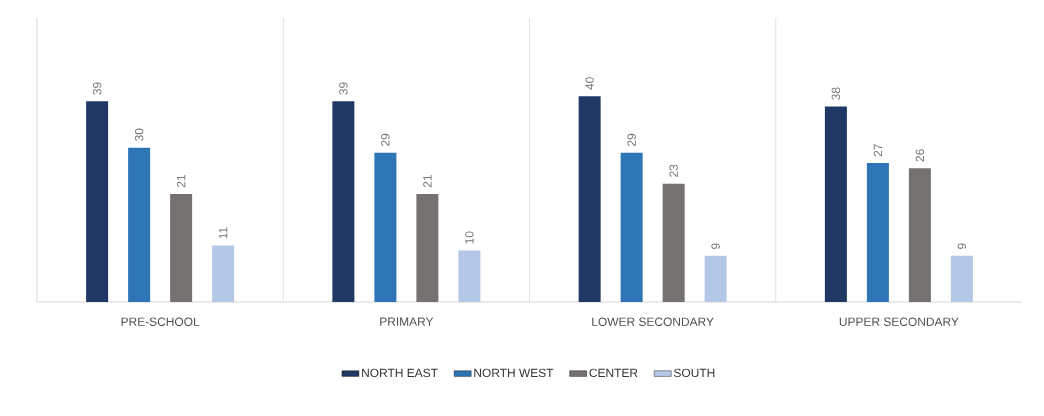  I want to click on data-label: 38, so click(836, 93).